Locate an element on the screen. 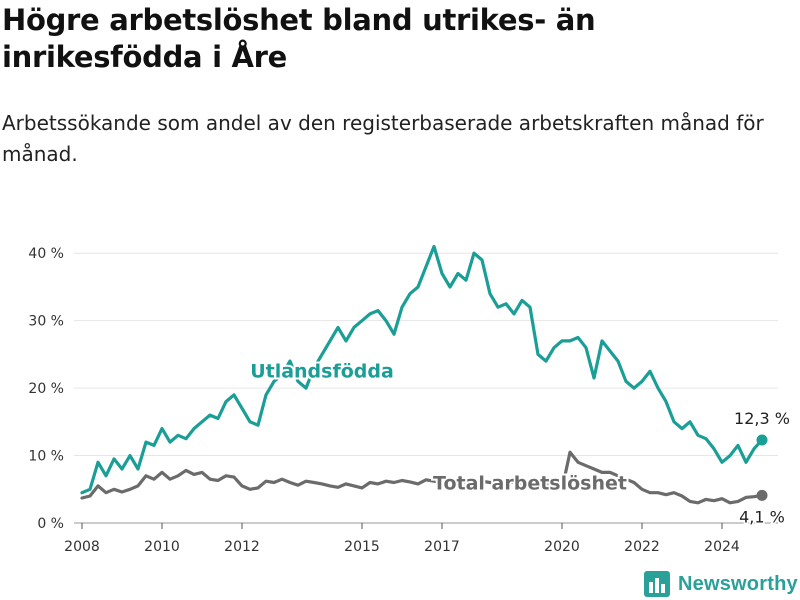  x-tick-label: 2020 is located at coordinates (562, 547).